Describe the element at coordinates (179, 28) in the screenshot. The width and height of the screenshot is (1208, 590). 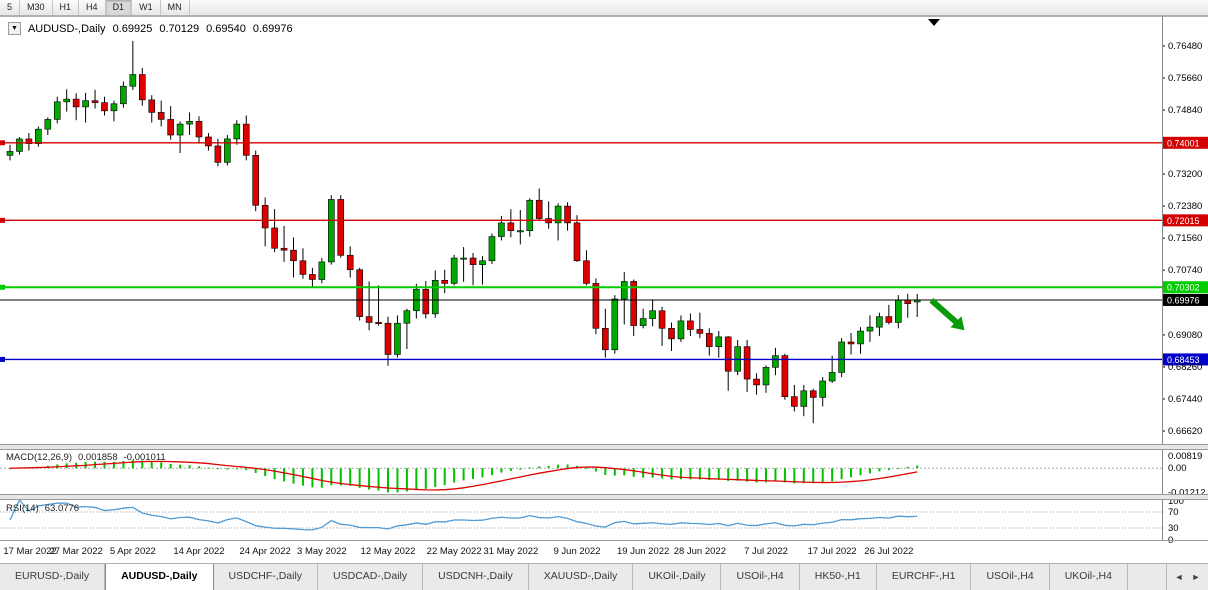
I see `ohlc-high: 0.70129` at that location.